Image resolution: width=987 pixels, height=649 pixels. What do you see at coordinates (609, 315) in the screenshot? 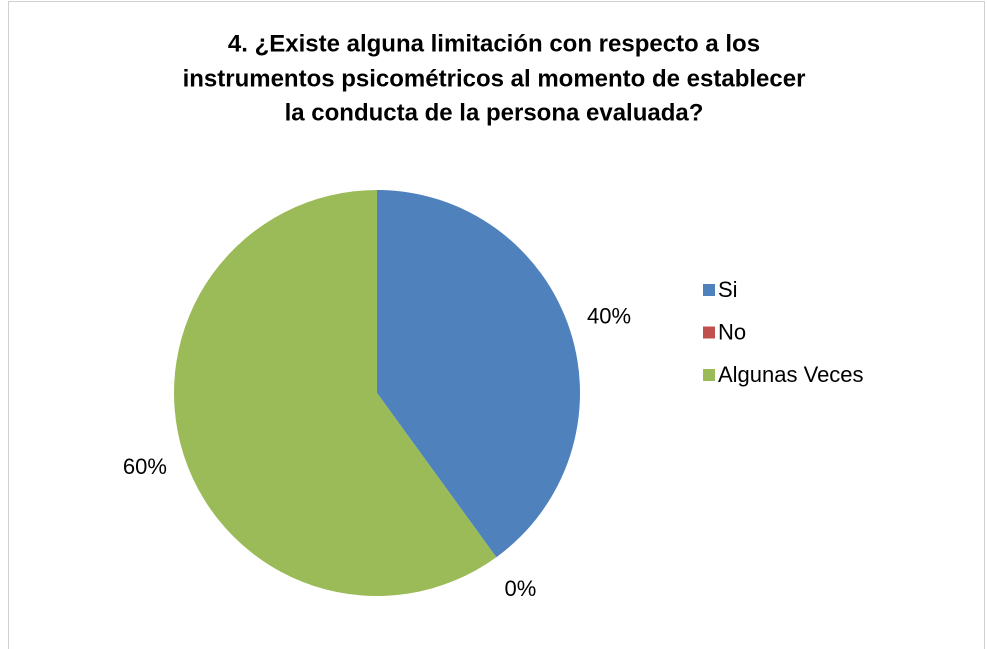
I see `data-label: 40%` at bounding box center [609, 315].